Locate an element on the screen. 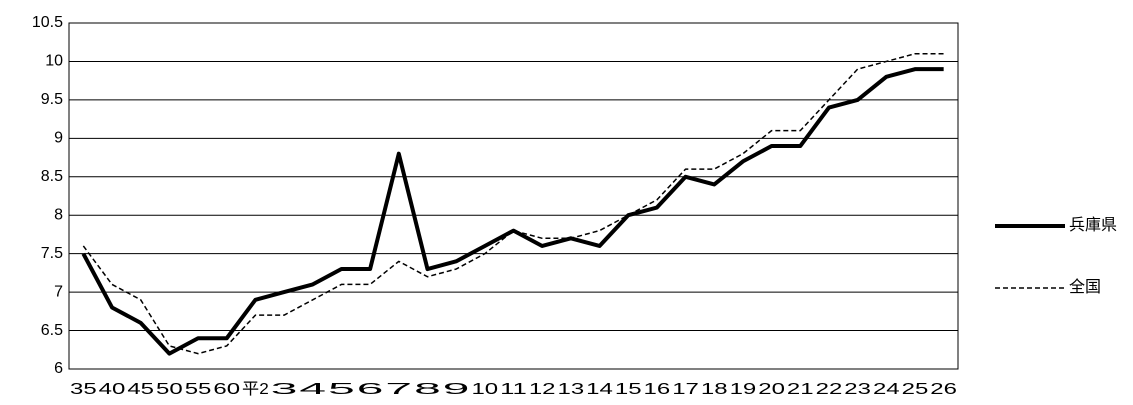 This screenshot has width=1133, height=405. y-tick-label: 9.5 is located at coordinates (52, 99).